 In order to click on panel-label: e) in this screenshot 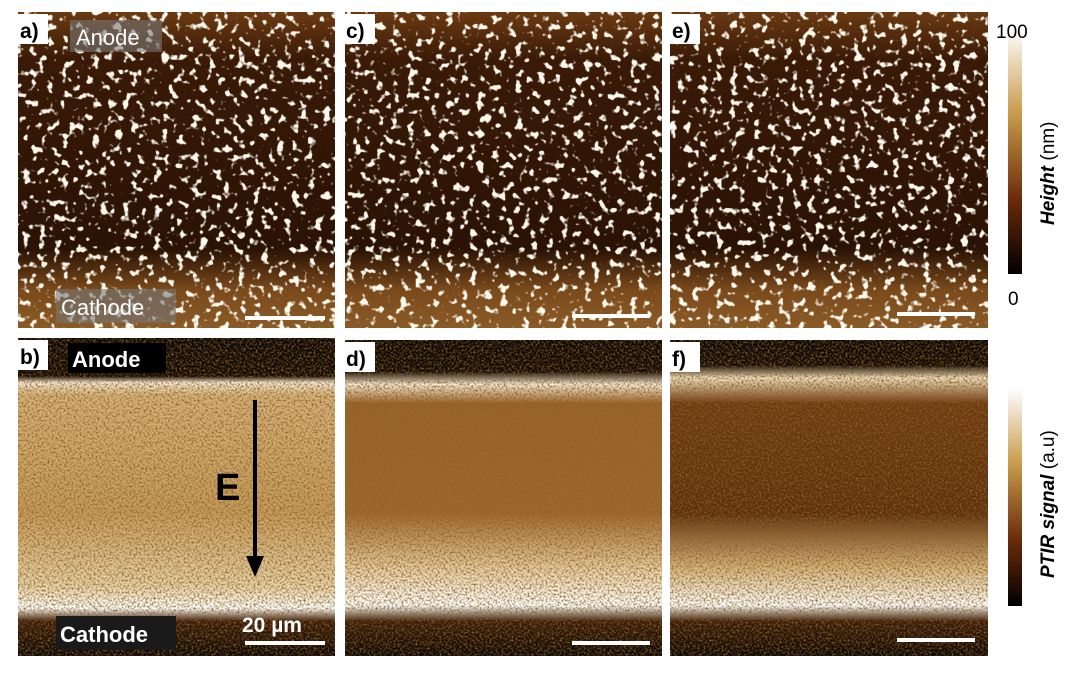, I will do `click(681, 31)`.